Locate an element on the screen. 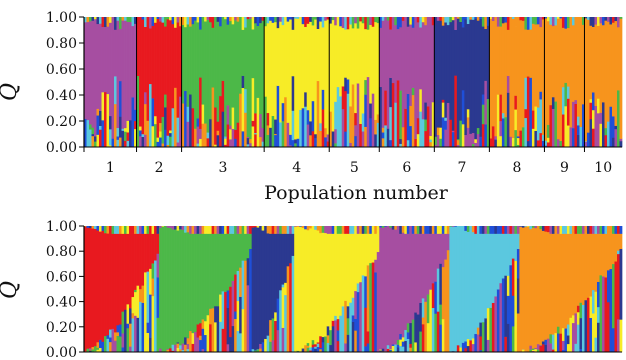 This screenshot has height=360, width=626. bottom-bar-9-red is located at coordinates (108, 284).